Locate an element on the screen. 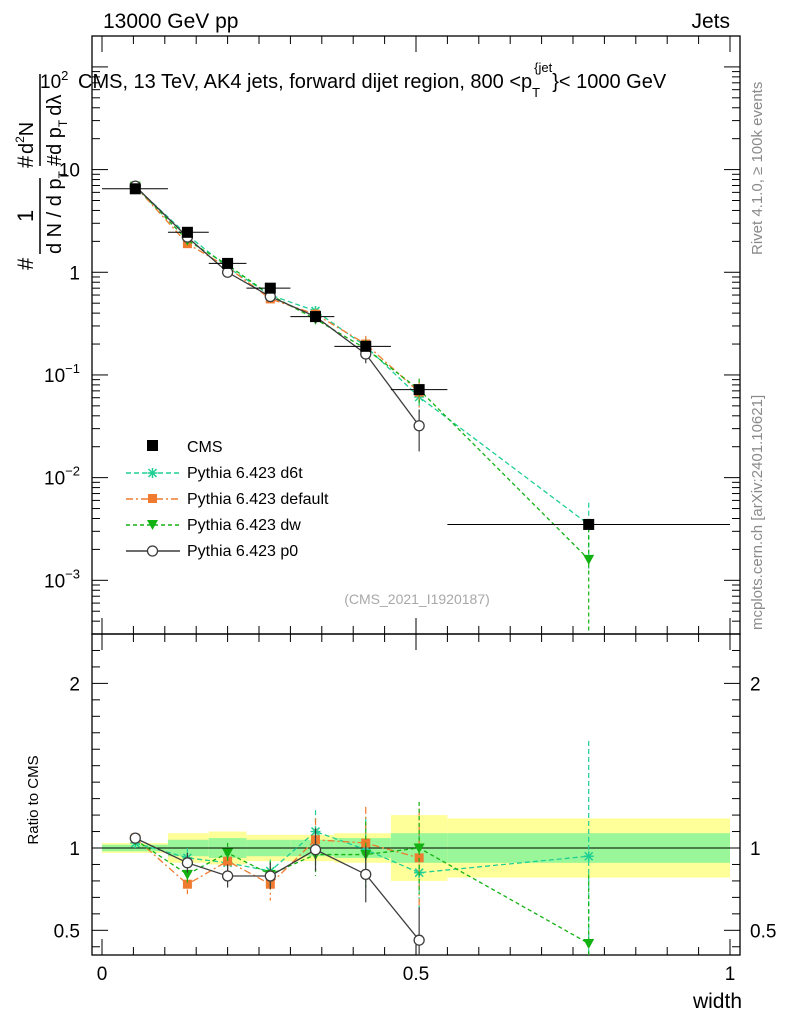 This screenshot has height=1024, width=786. ylabel-hash2: # is located at coordinates (25, 161).